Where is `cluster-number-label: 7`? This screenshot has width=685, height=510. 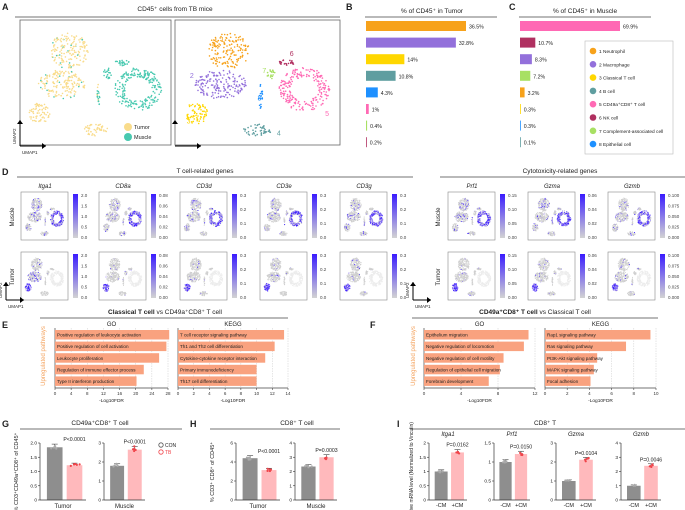
cluster-number-label: 7 is located at coordinates (264, 71).